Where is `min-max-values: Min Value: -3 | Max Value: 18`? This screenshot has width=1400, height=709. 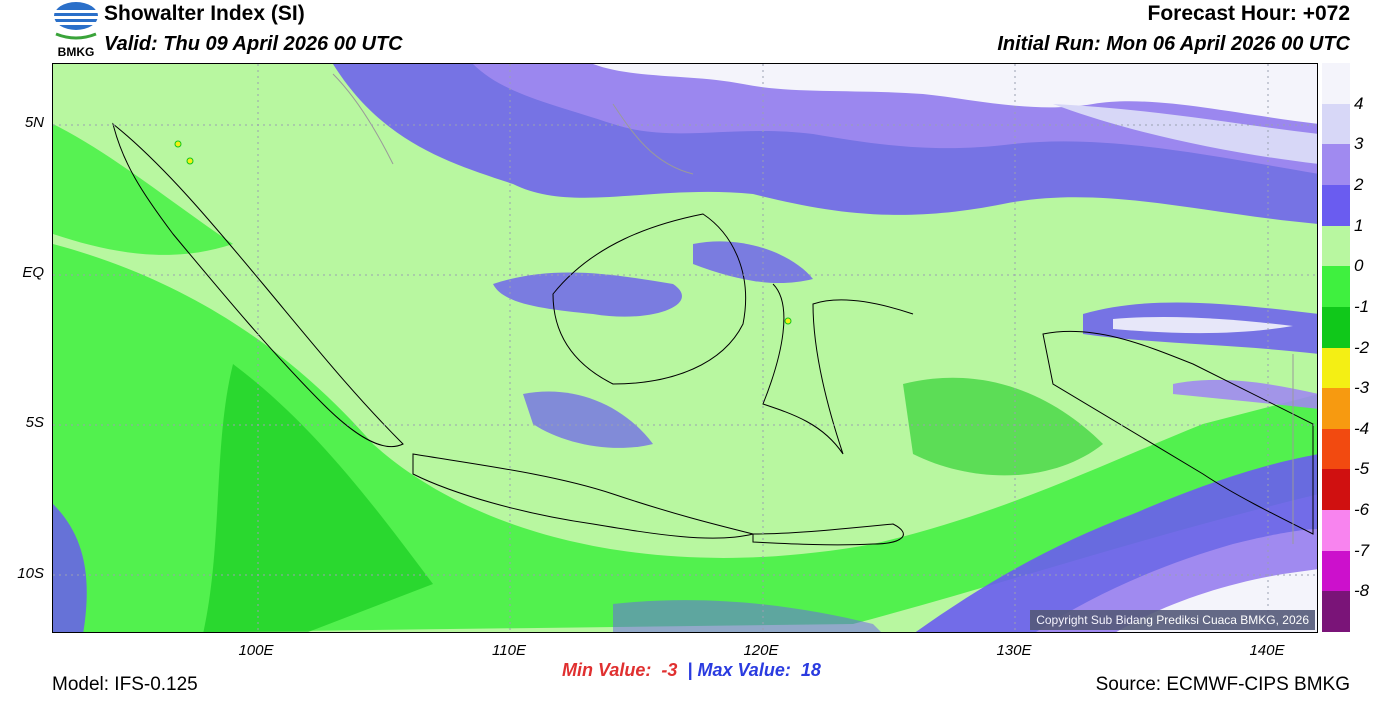
min-max-values: Min Value: -3 | Max Value: 18 is located at coordinates (691, 670).